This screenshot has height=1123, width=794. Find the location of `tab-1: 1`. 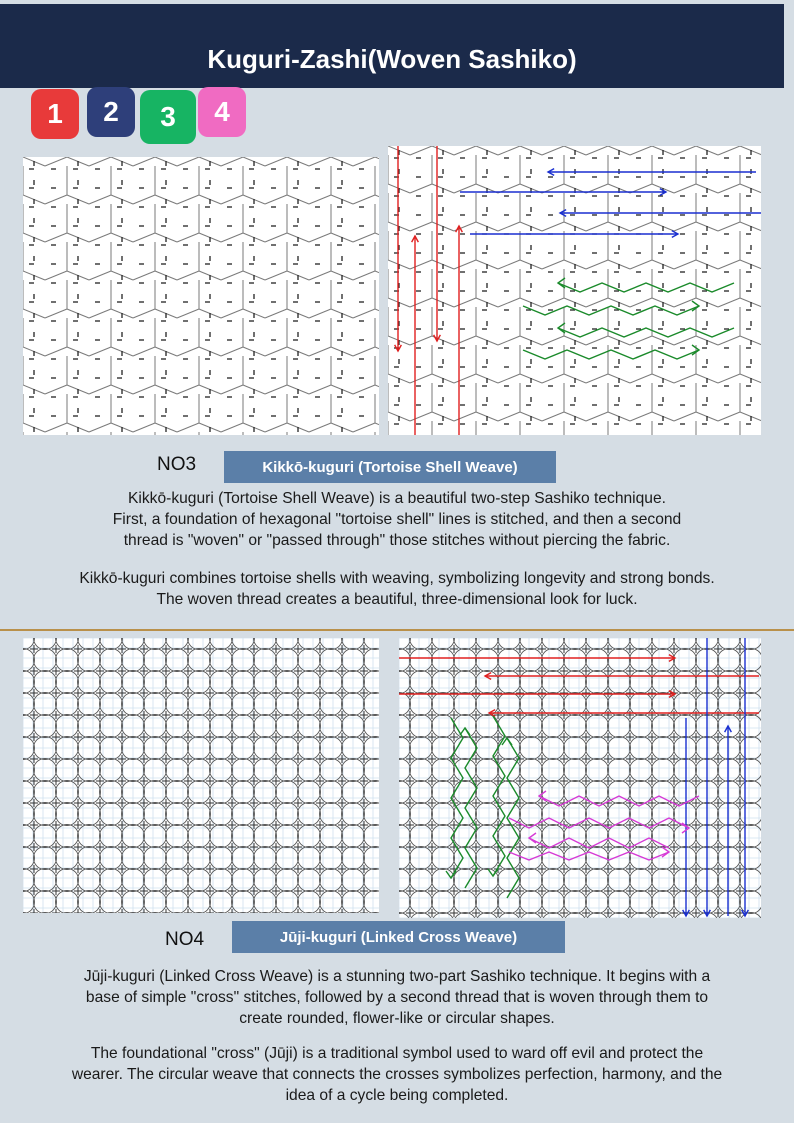

tab-1: 1 is located at coordinates (55, 114).